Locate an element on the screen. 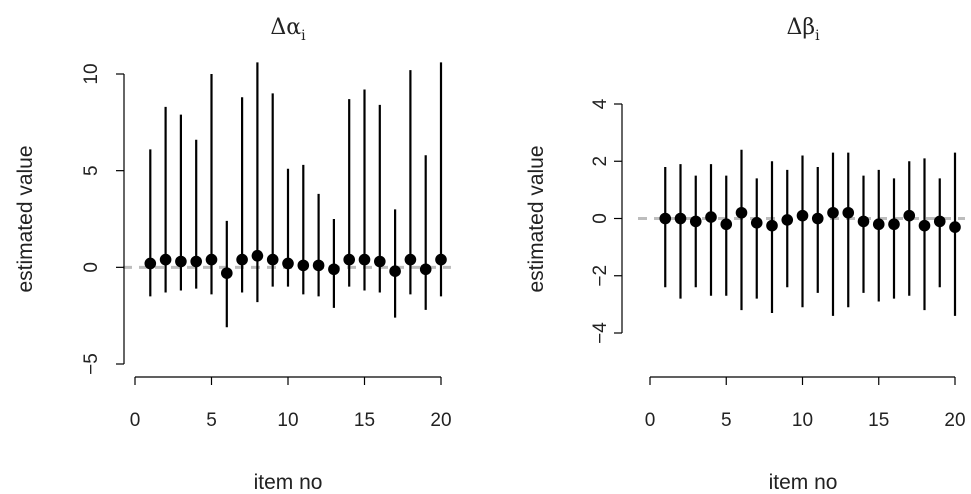 The image size is (971, 494). y-tick-label: 5 is located at coordinates (91, 170).